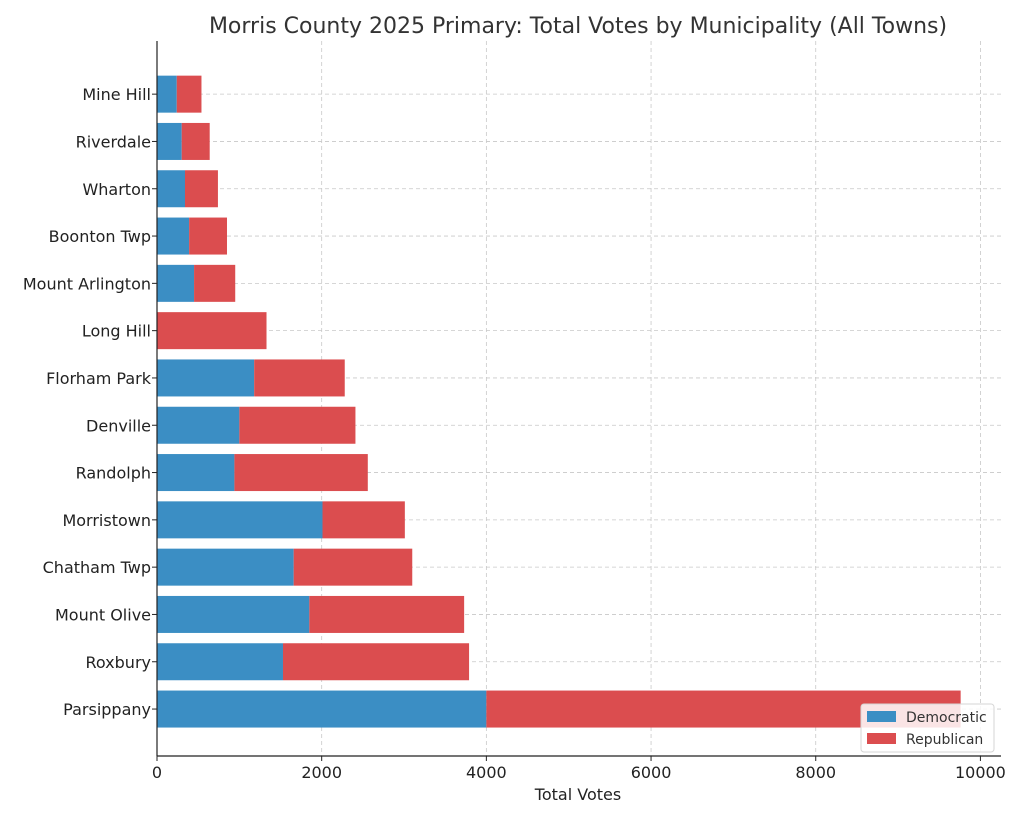 The width and height of the screenshot is (1024, 819). I want to click on legend-label-democratic: Democratic, so click(946, 718).